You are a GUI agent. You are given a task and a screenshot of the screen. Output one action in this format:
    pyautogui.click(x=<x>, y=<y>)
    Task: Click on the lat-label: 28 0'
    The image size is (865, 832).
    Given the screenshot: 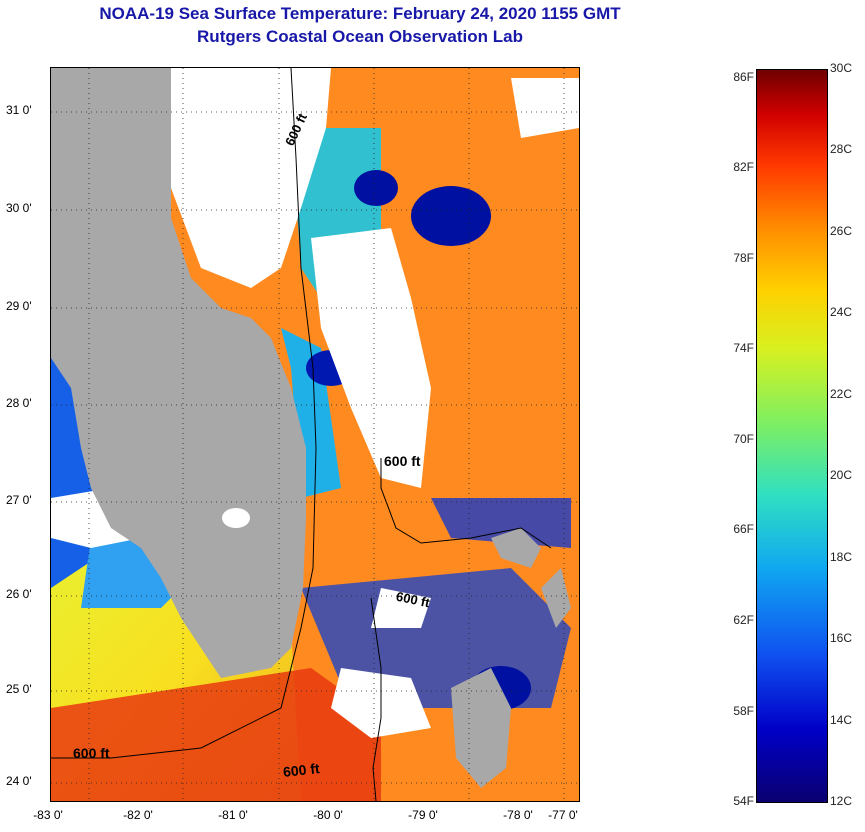 What is the action you would take?
    pyautogui.click(x=19, y=403)
    